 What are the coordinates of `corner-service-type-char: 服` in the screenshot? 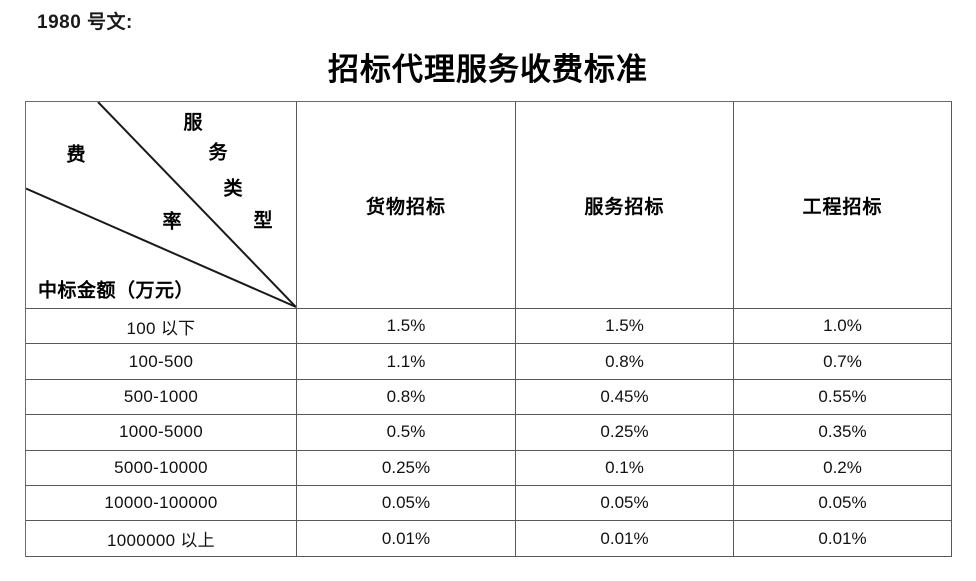 It's located at (193, 123).